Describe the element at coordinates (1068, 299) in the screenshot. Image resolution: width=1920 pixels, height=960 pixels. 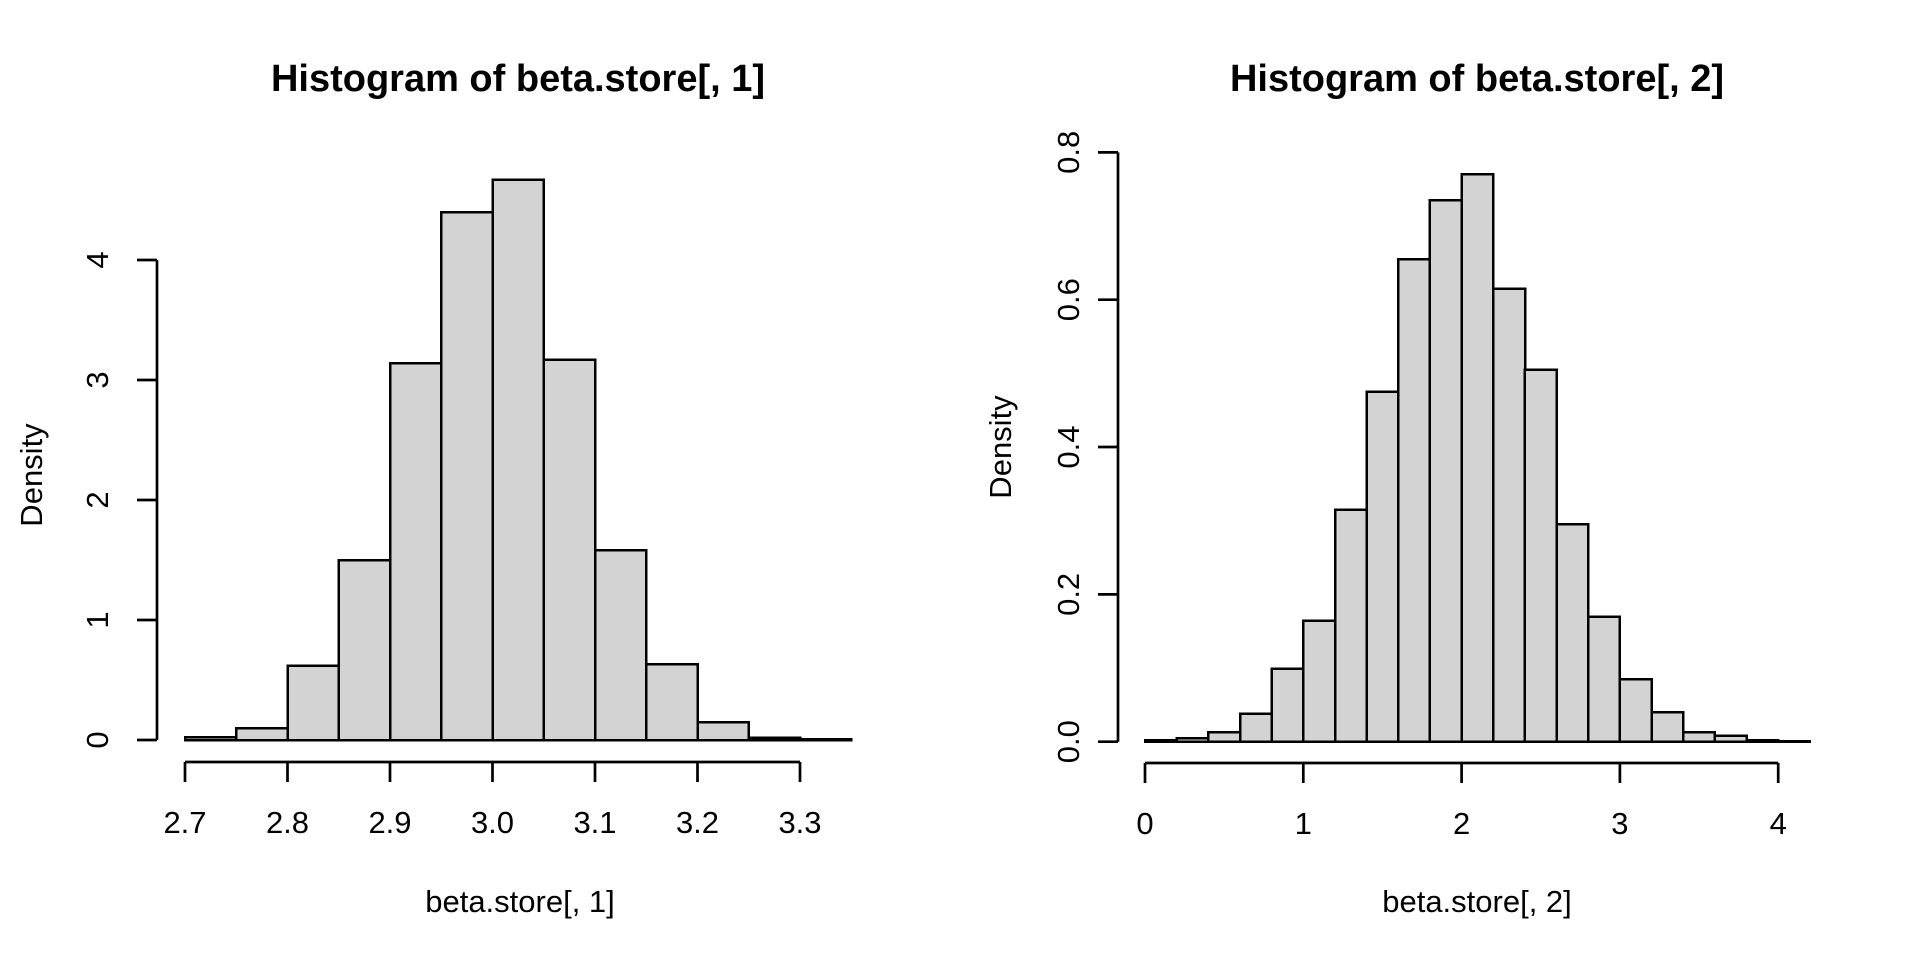
I see `y-tick-label: 0.6` at that location.